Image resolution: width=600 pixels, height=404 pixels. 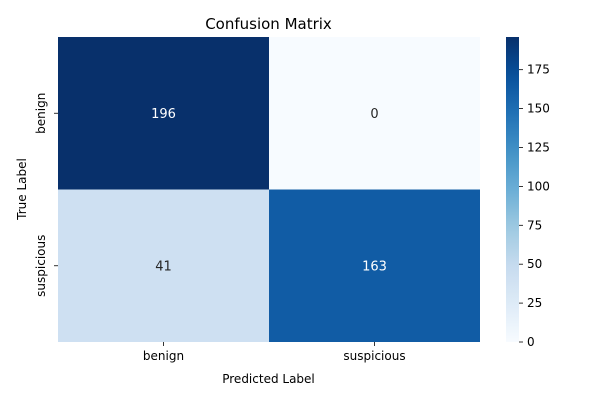 I want to click on colorbar-tick-label: 100, so click(x=538, y=186).